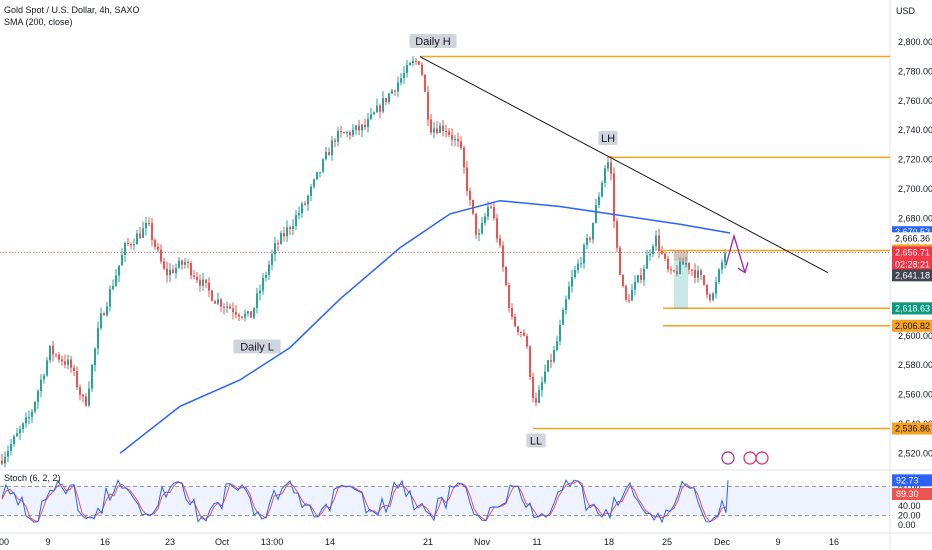  What do you see at coordinates (915, 101) in the screenshot?
I see `y-tick-label: 2,760.00` at bounding box center [915, 101].